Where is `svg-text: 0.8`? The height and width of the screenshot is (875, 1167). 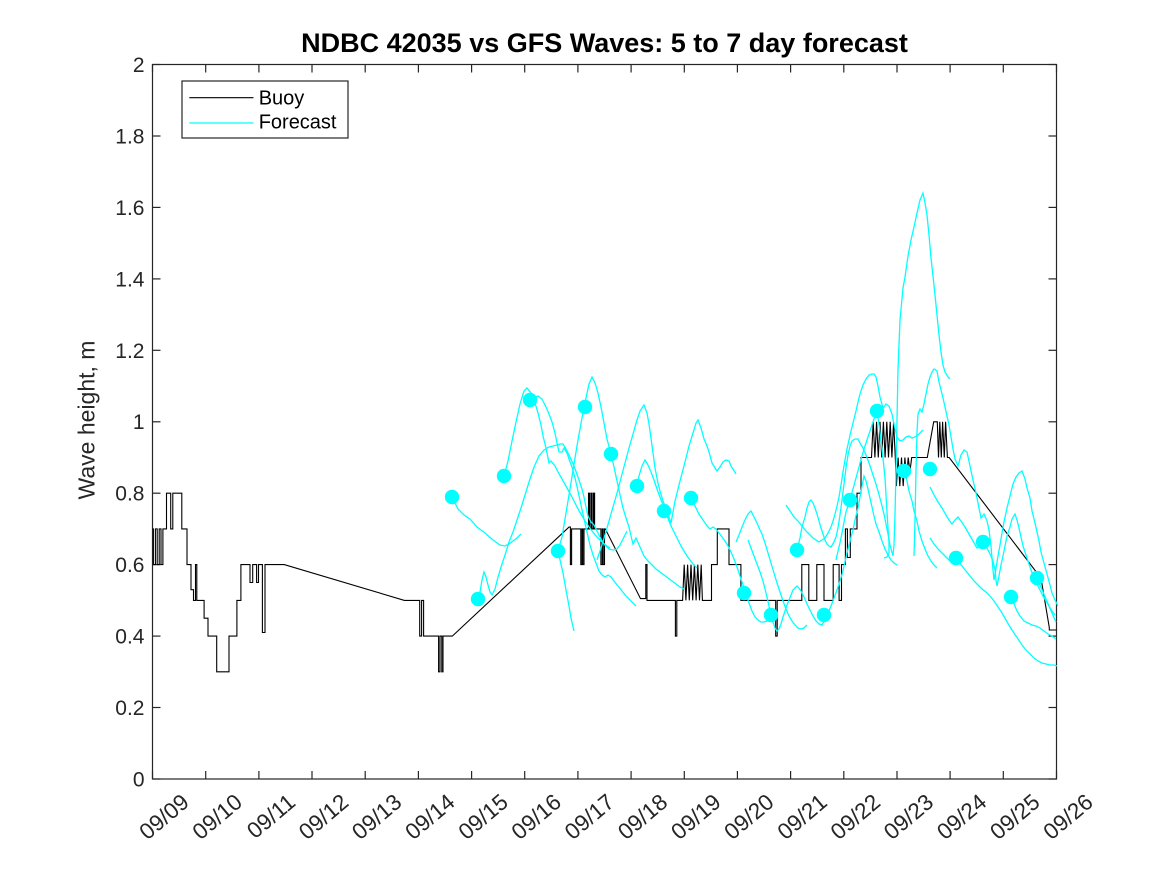 svg-text: 0.8 is located at coordinates (129, 494).